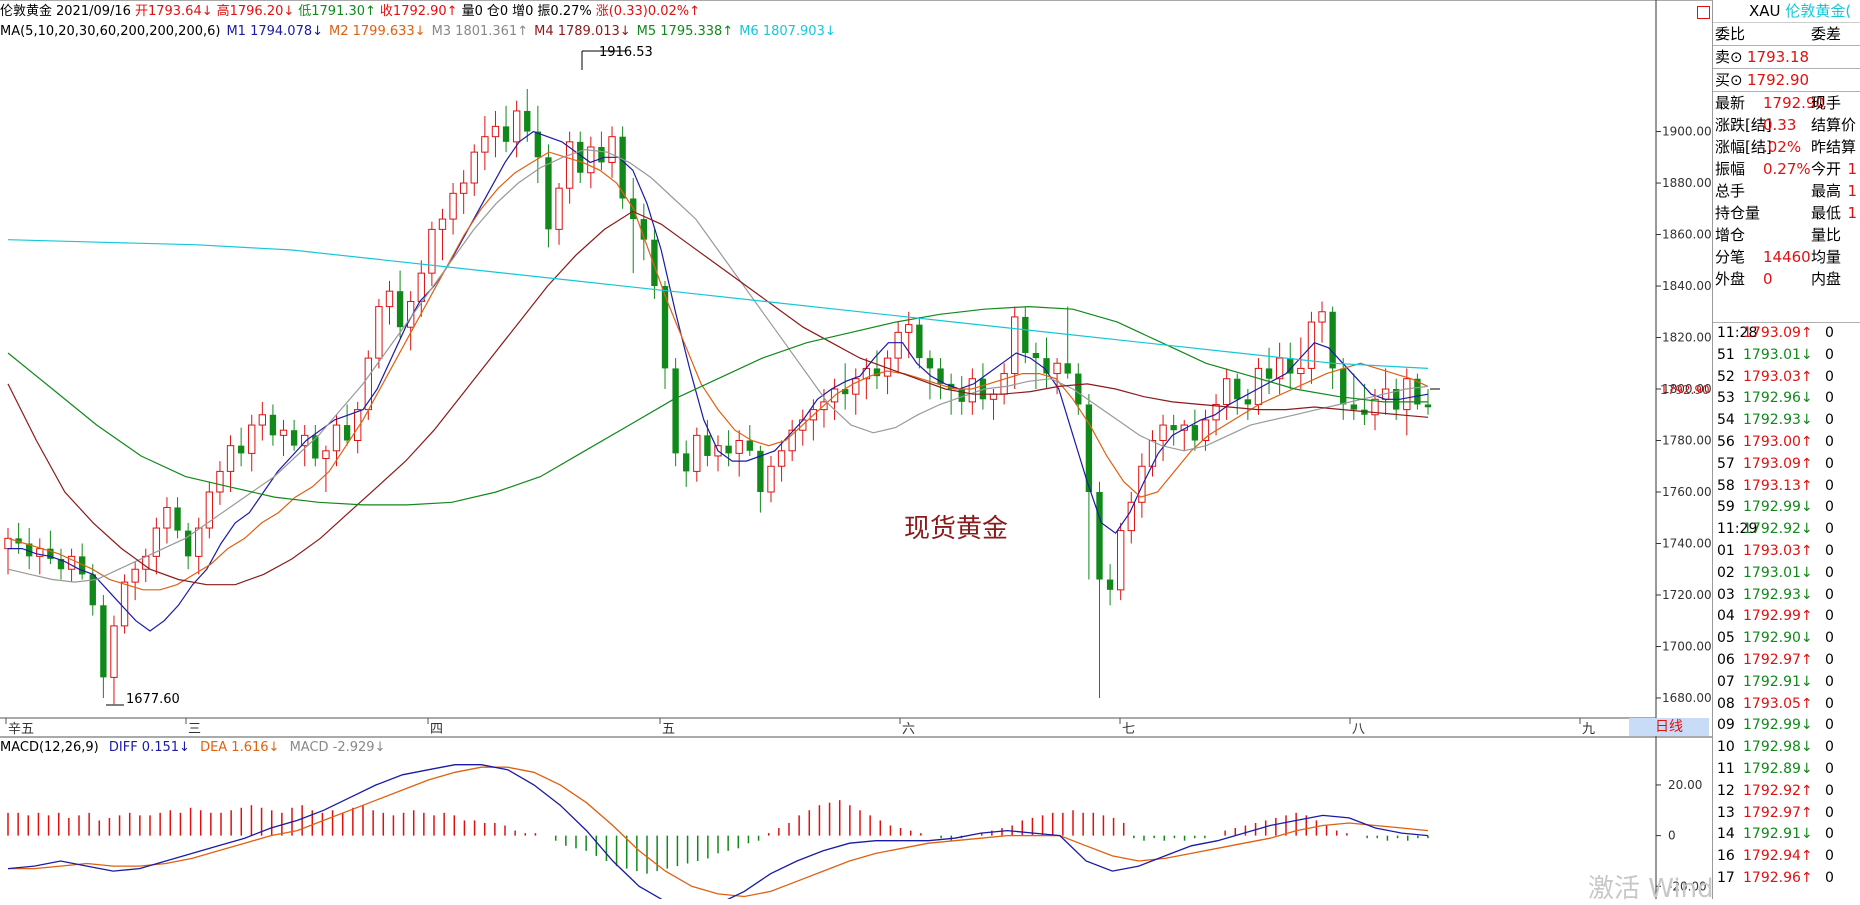  Describe the element at coordinates (1726, 638) in the screenshot. I see `tick-t: 05` at that location.